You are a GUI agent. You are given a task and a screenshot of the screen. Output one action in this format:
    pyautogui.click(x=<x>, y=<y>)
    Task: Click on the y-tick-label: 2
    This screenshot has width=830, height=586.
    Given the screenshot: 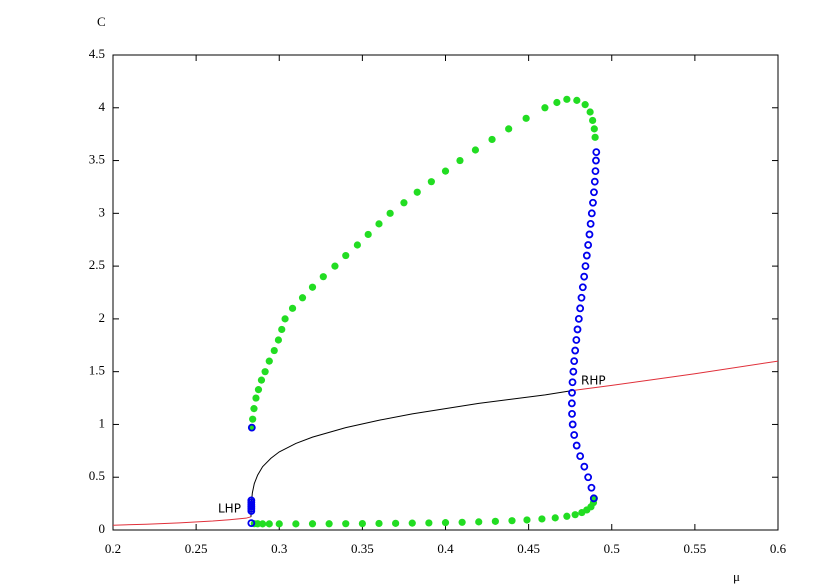 What is the action you would take?
    pyautogui.click(x=102, y=317)
    